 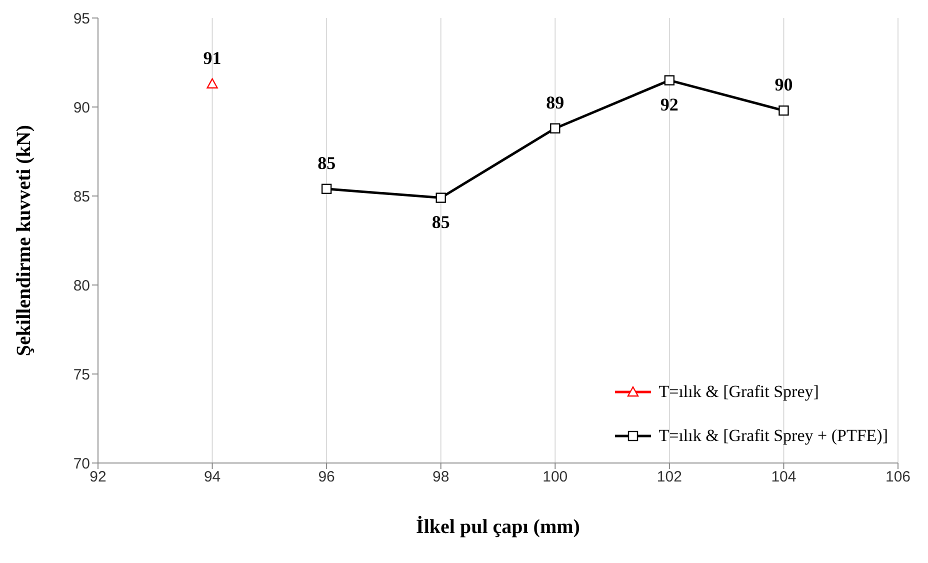 What do you see at coordinates (81, 197) in the screenshot?
I see `y-tick-label: 85` at bounding box center [81, 197].